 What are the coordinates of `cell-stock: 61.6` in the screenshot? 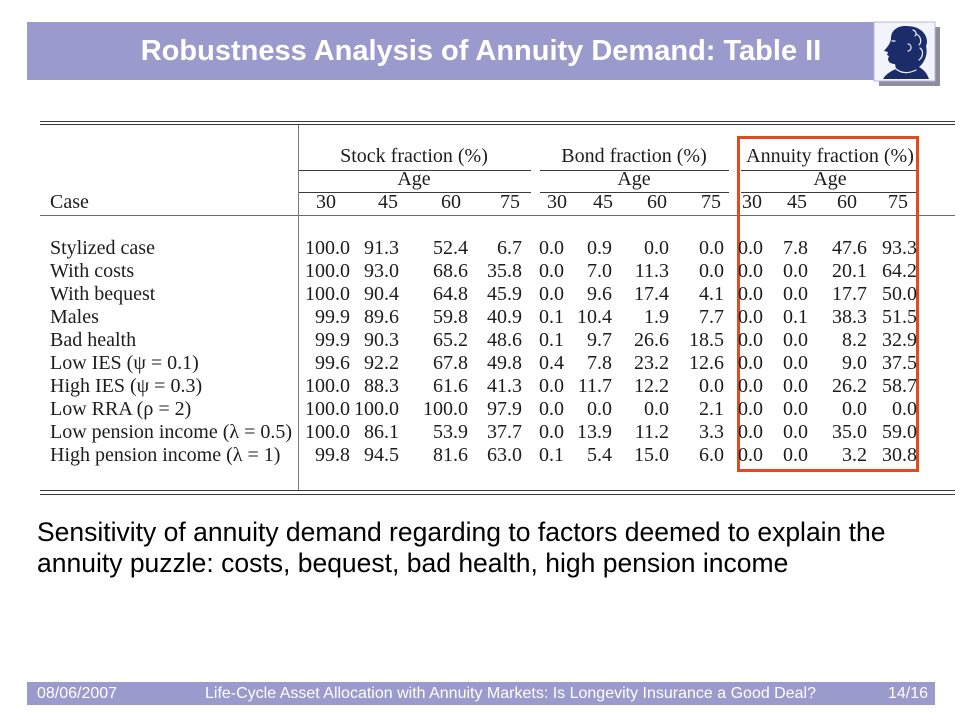 It's located at (450, 386).